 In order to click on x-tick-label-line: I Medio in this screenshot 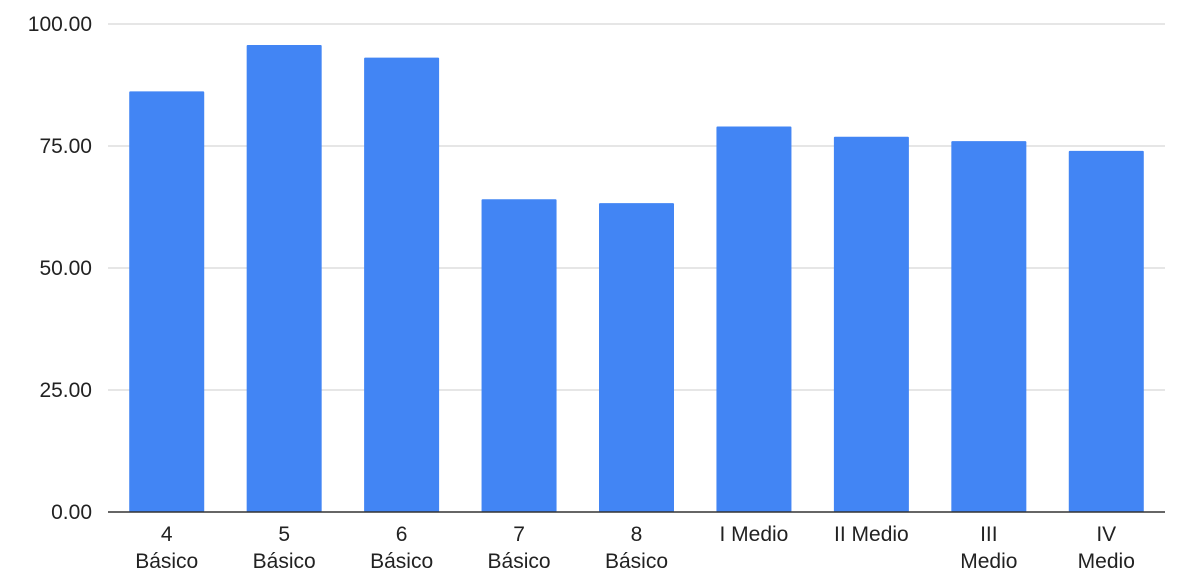, I will do `click(754, 534)`.